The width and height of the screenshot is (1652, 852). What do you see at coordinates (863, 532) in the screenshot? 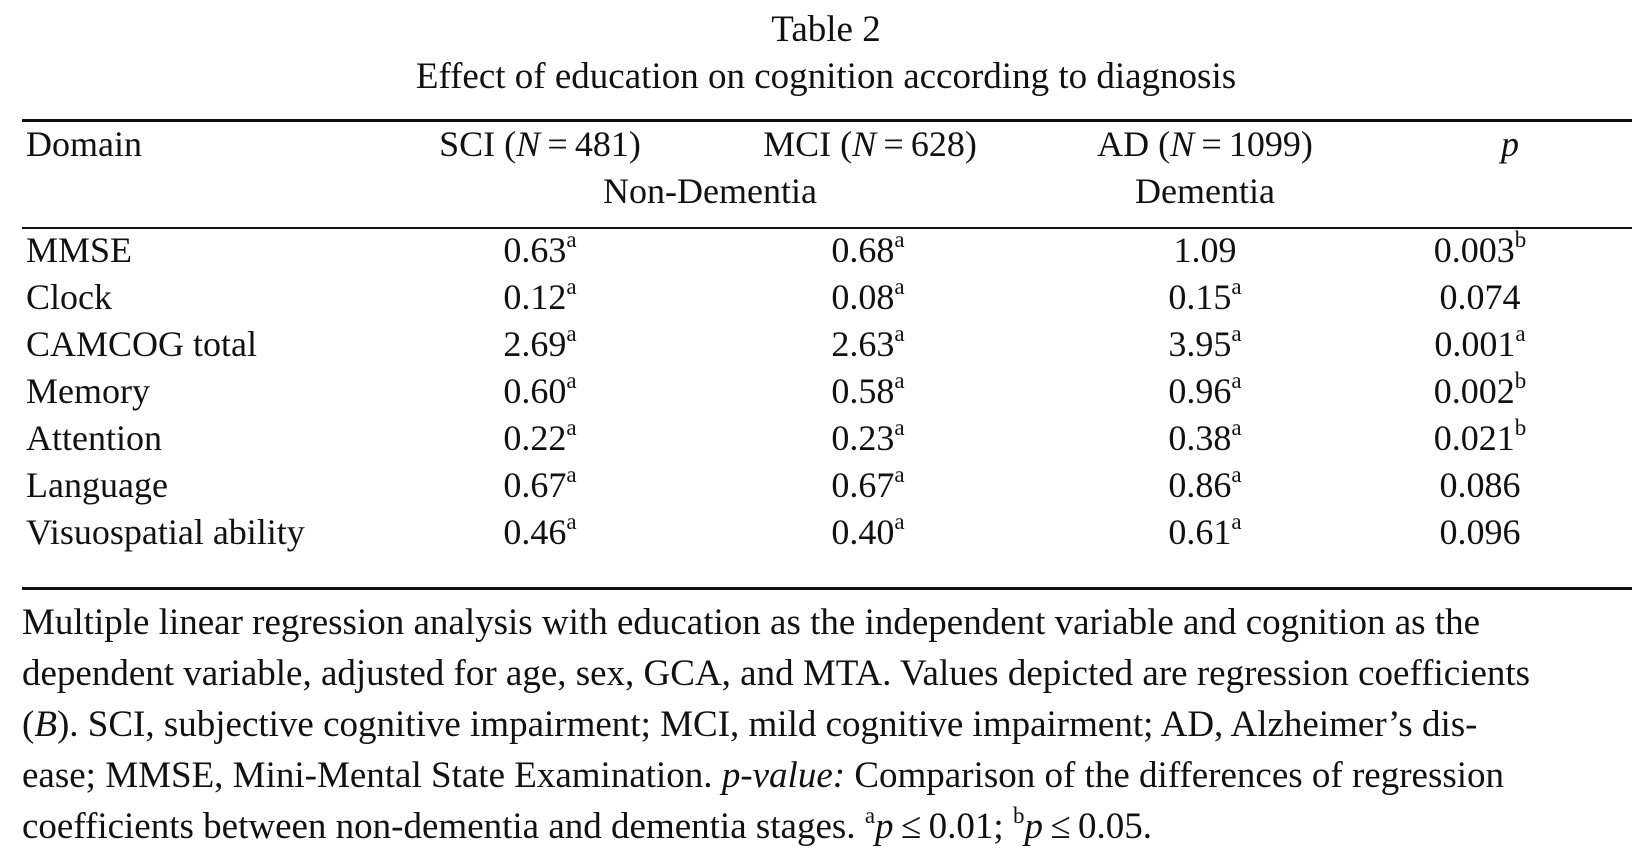
I see `cell-value: 0.40` at bounding box center [863, 532].